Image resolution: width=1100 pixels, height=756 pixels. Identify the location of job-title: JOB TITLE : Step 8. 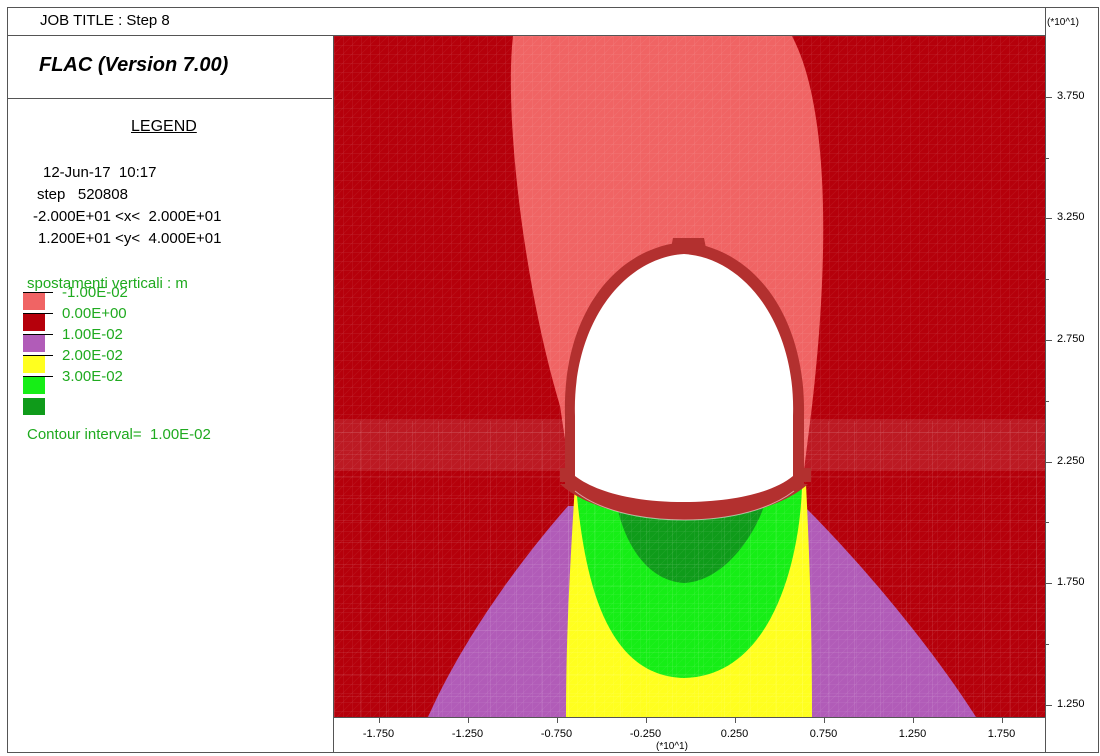
(105, 20).